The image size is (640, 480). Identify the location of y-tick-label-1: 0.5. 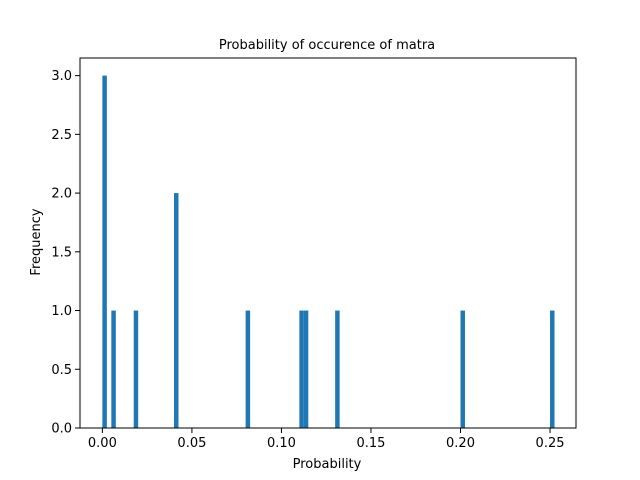
(61, 370).